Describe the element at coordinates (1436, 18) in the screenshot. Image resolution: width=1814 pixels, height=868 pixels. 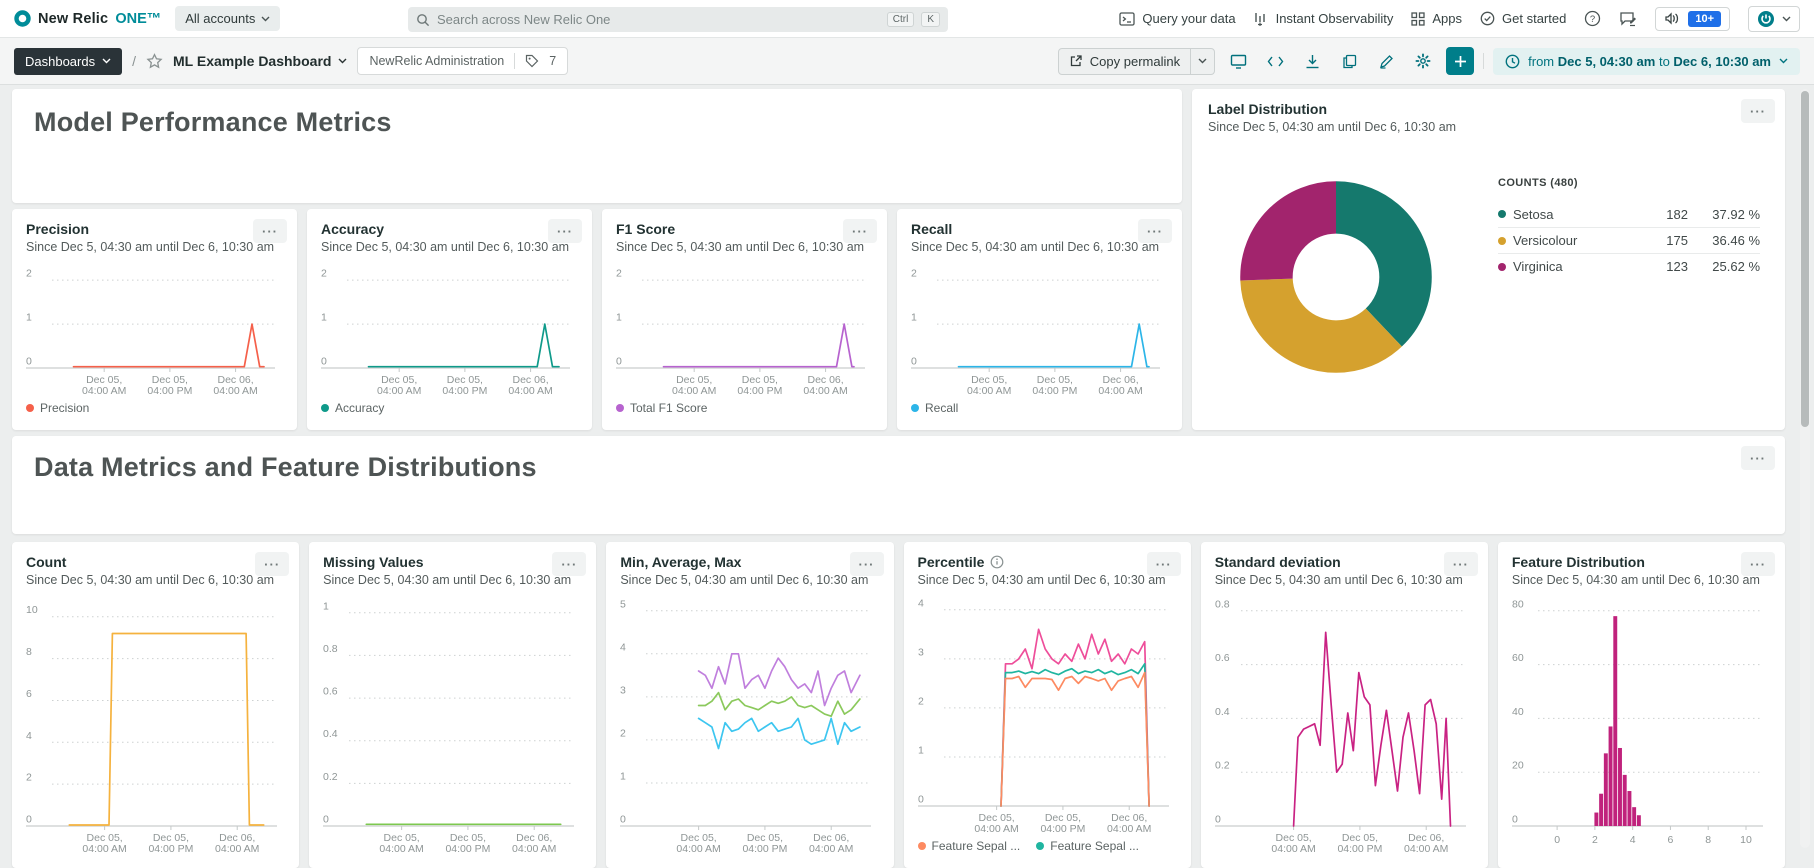
I see `nav-apps: Apps` at that location.